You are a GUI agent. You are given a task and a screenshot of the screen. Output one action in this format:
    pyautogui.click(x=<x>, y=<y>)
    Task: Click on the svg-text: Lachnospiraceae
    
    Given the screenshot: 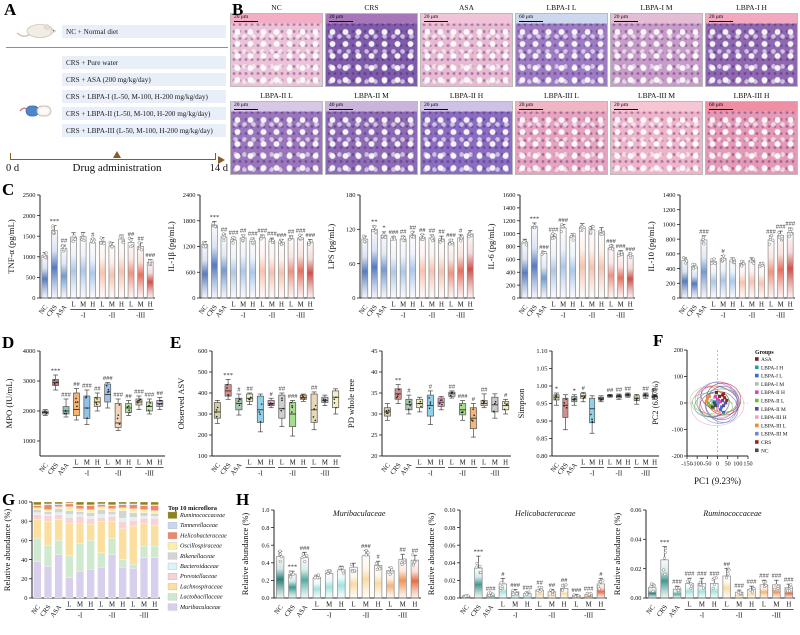 What is the action you would take?
    pyautogui.click(x=201, y=586)
    